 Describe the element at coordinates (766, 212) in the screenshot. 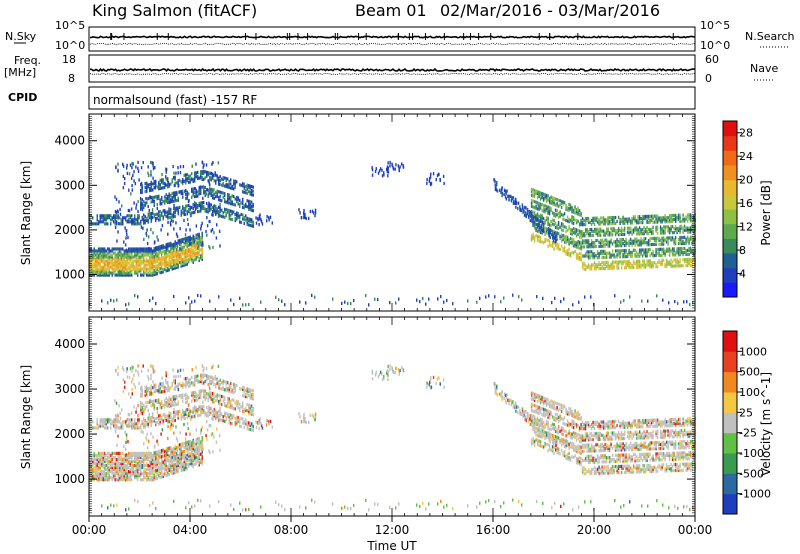

I see `power-colorbar-label: Power [dB]` at that location.